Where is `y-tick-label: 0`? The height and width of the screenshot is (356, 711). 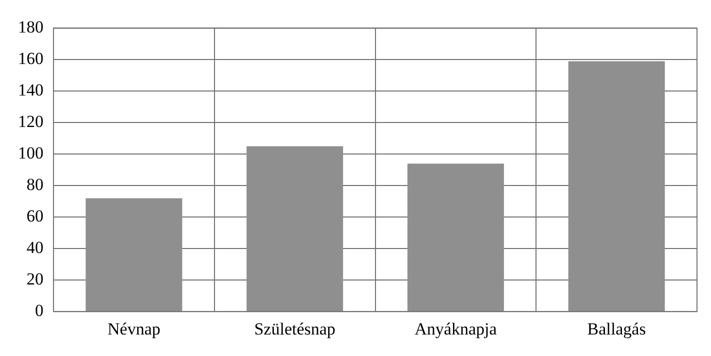 y-tick-label: 0 is located at coordinates (39, 310).